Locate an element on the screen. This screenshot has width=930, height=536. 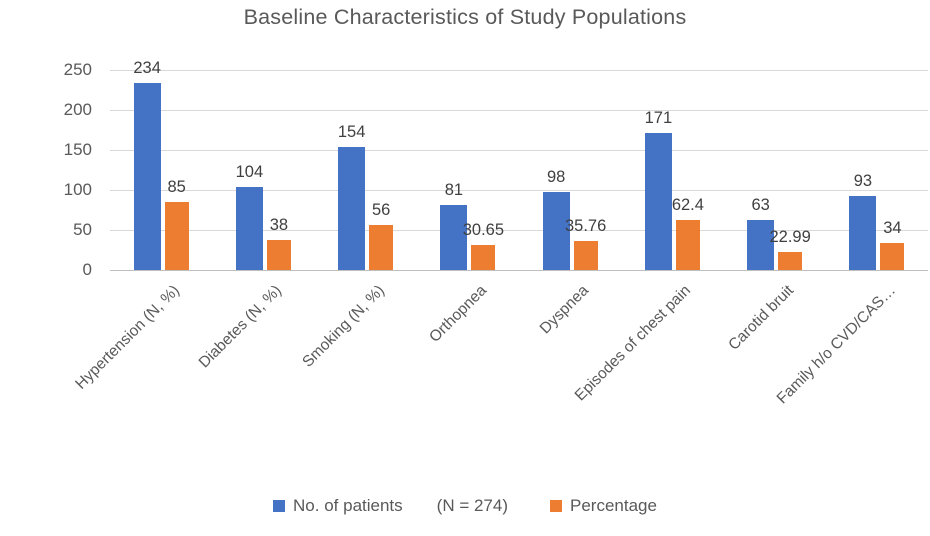
blue-swatch-icon is located at coordinates (279, 506).